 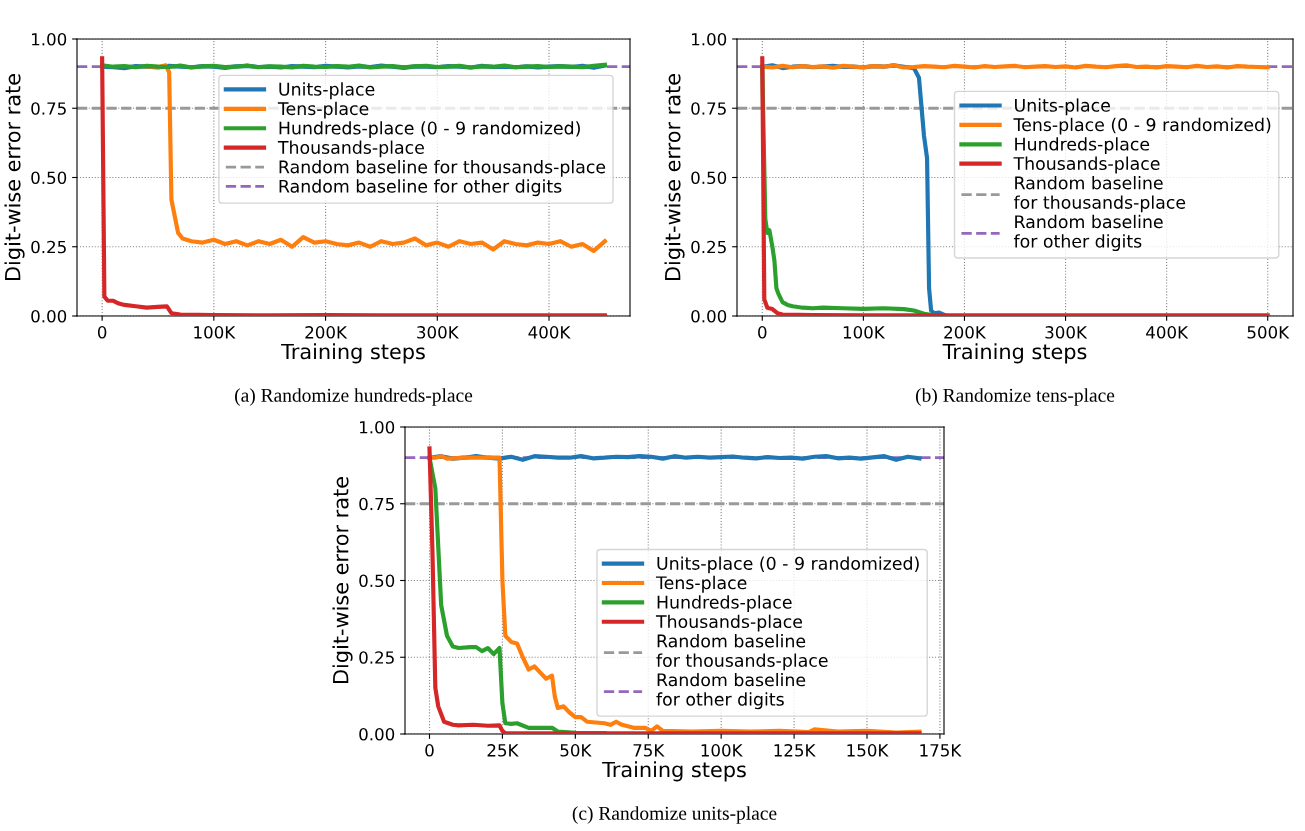 I want to click on x-tick-label: 500K, so click(x=1268, y=332).